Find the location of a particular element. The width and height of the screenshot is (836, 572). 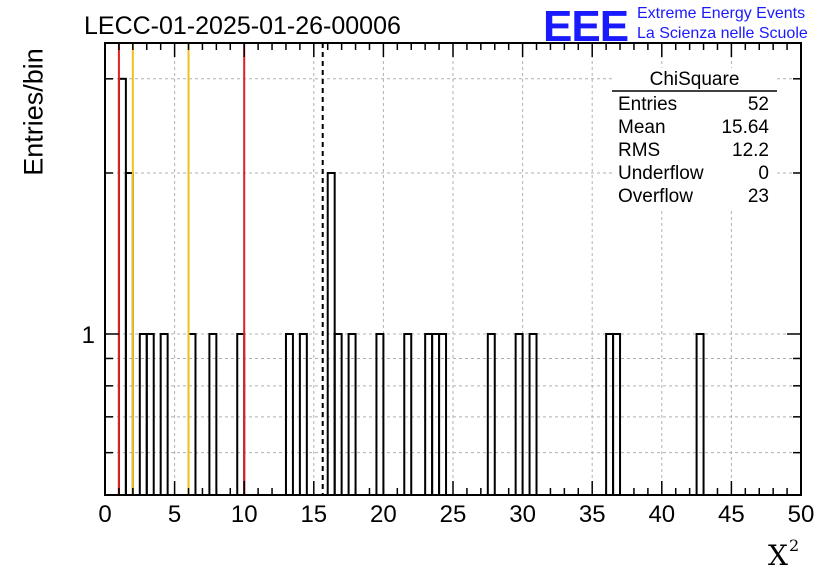

chart-title: LECC-01-2025-01-26-00006 is located at coordinates (242, 26).